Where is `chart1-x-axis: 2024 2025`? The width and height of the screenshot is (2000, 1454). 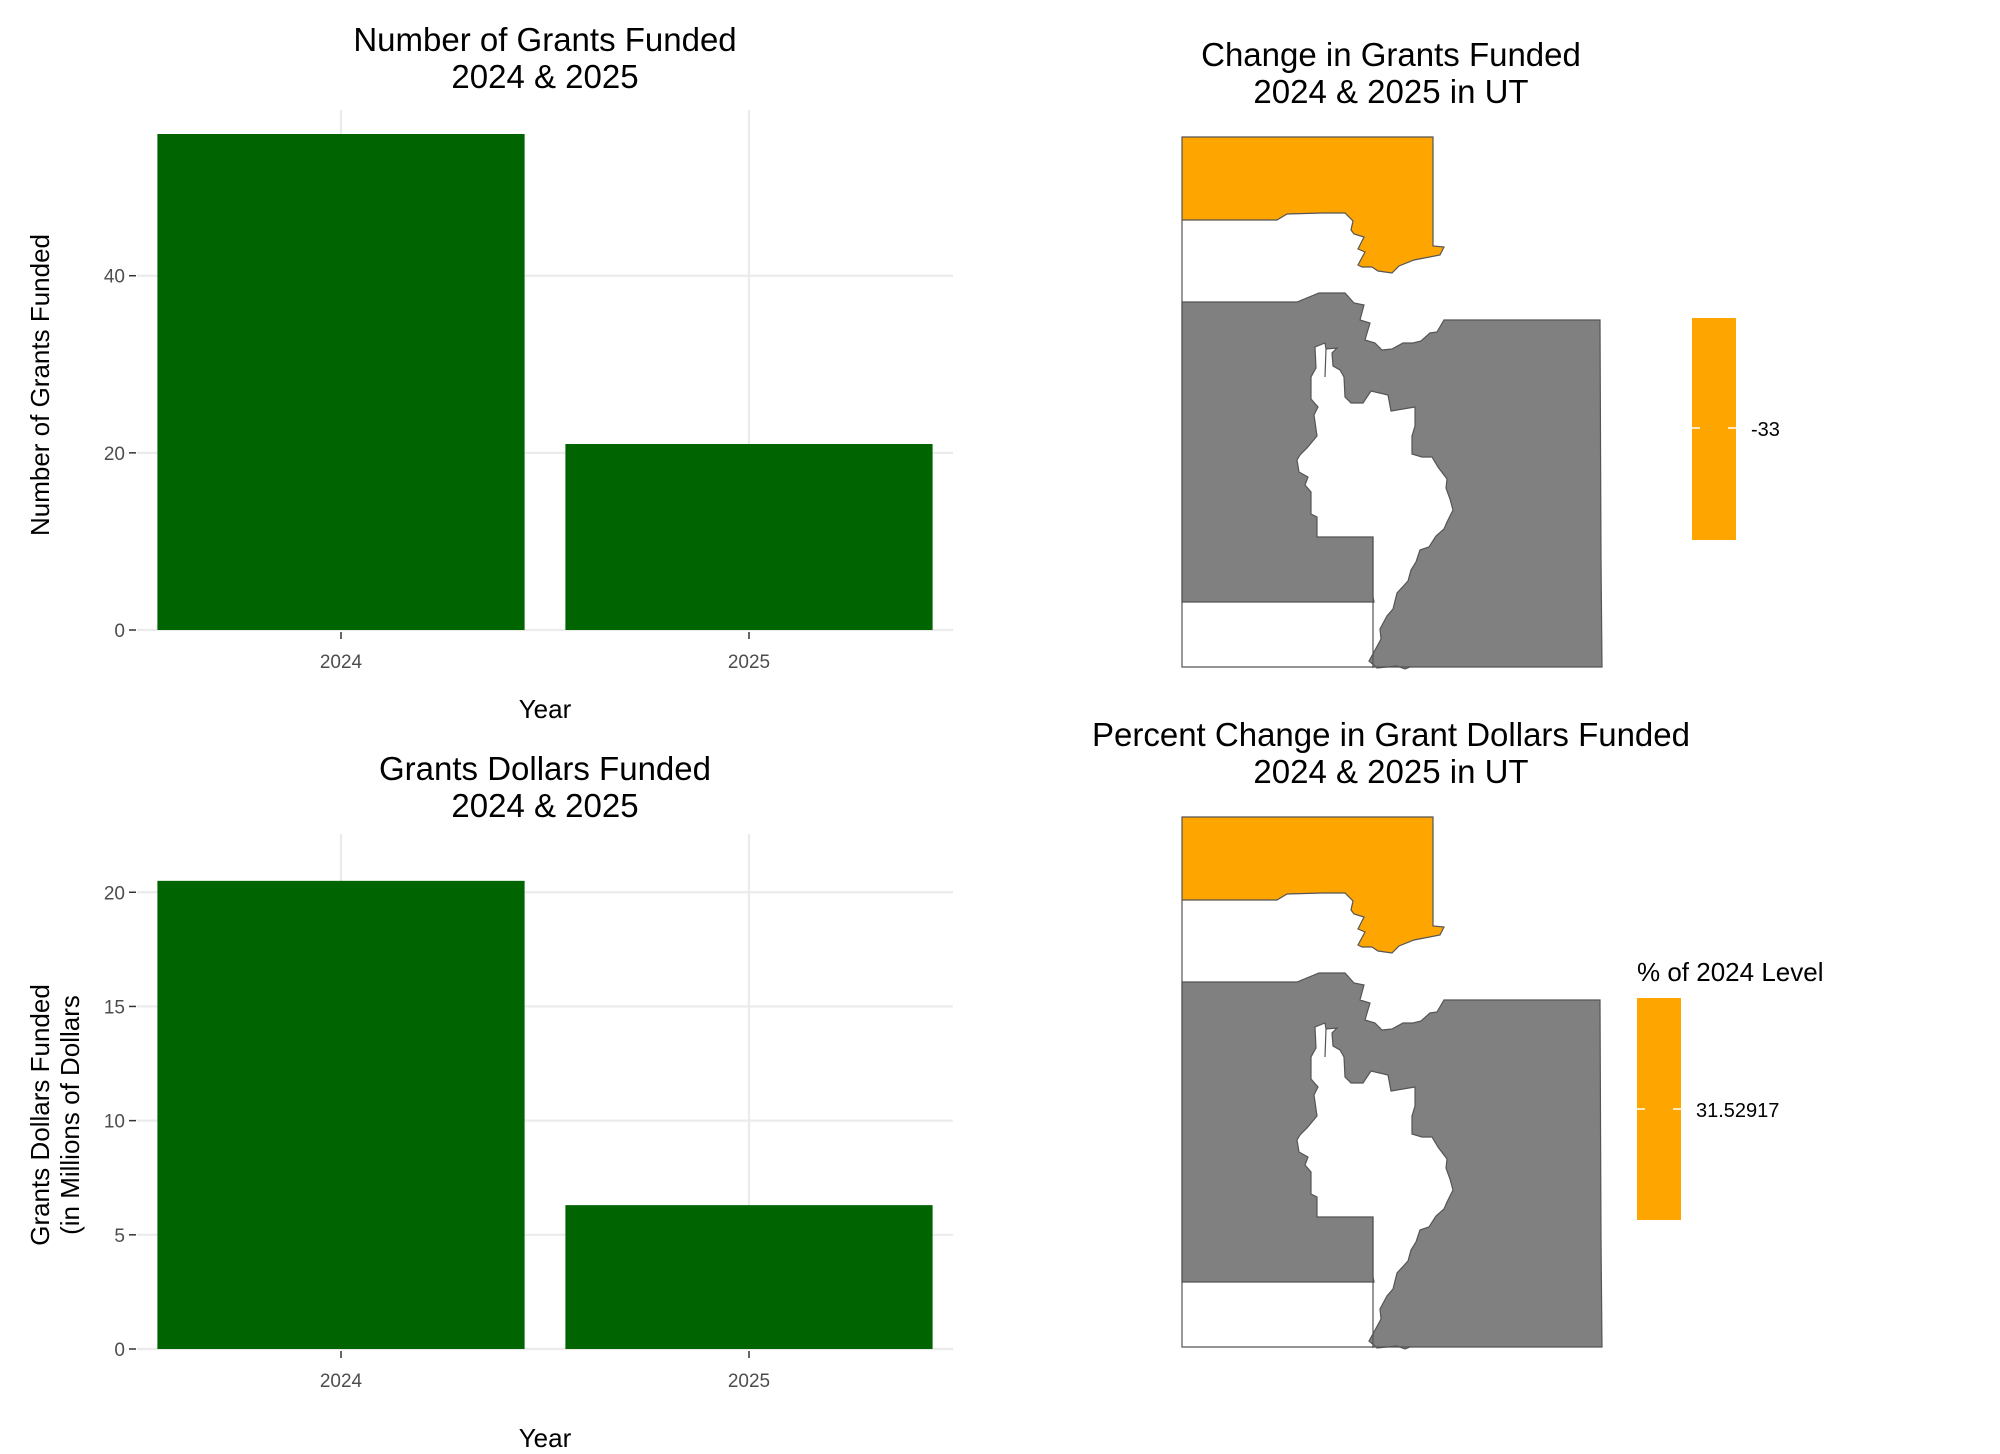
chart1-x-axis: 2024 2025 is located at coordinates (545, 652).